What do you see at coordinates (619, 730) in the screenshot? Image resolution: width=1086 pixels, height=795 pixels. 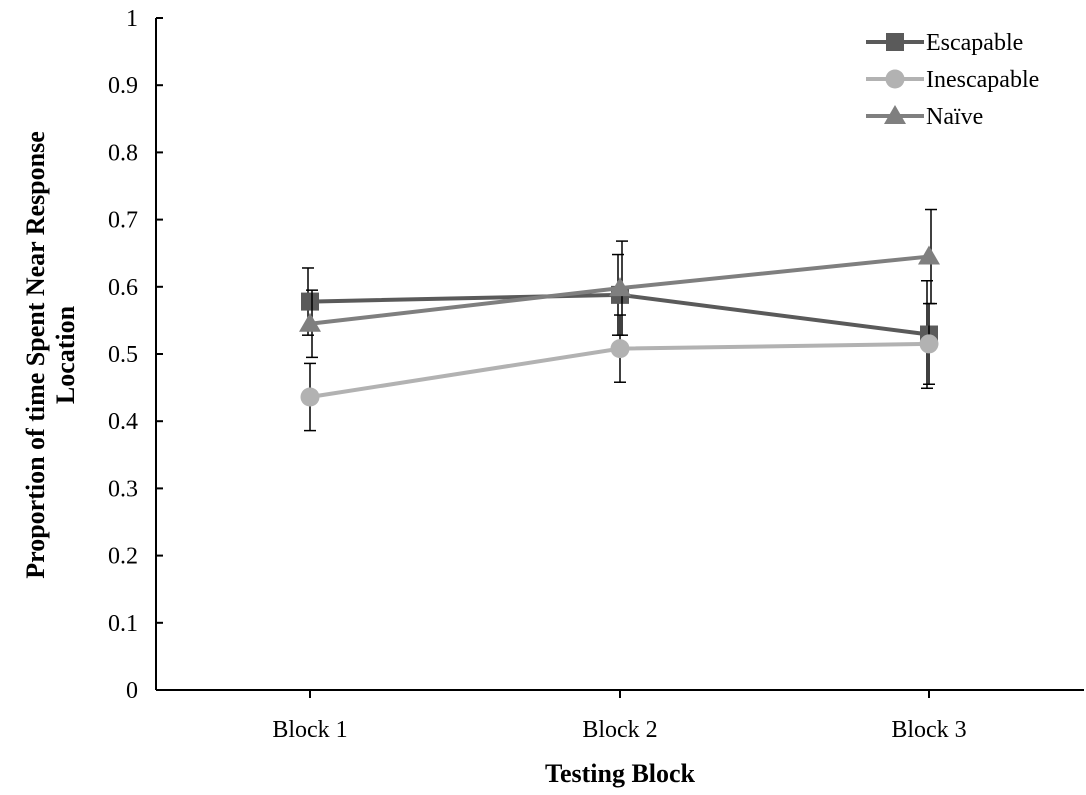 I see `x-tick-label: Block 2` at bounding box center [619, 730].